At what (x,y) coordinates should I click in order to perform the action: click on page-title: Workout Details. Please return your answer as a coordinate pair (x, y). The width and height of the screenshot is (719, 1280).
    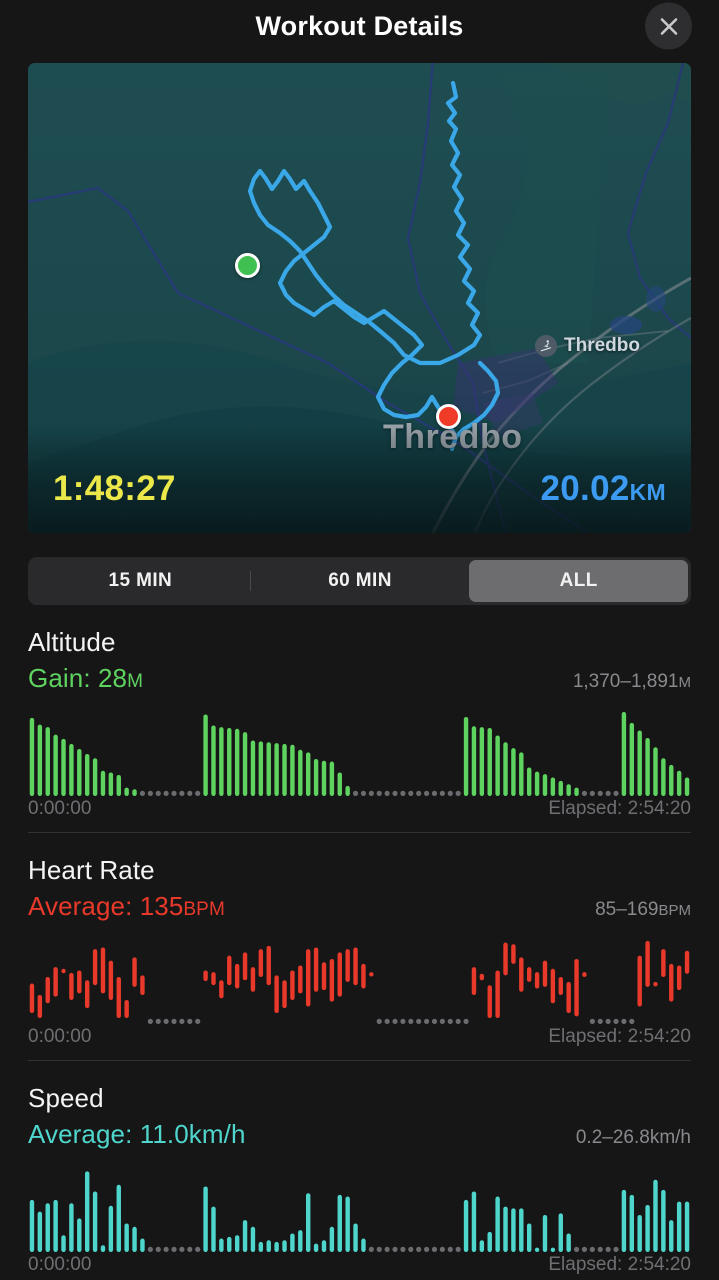
    Looking at the image, I should click on (359, 25).